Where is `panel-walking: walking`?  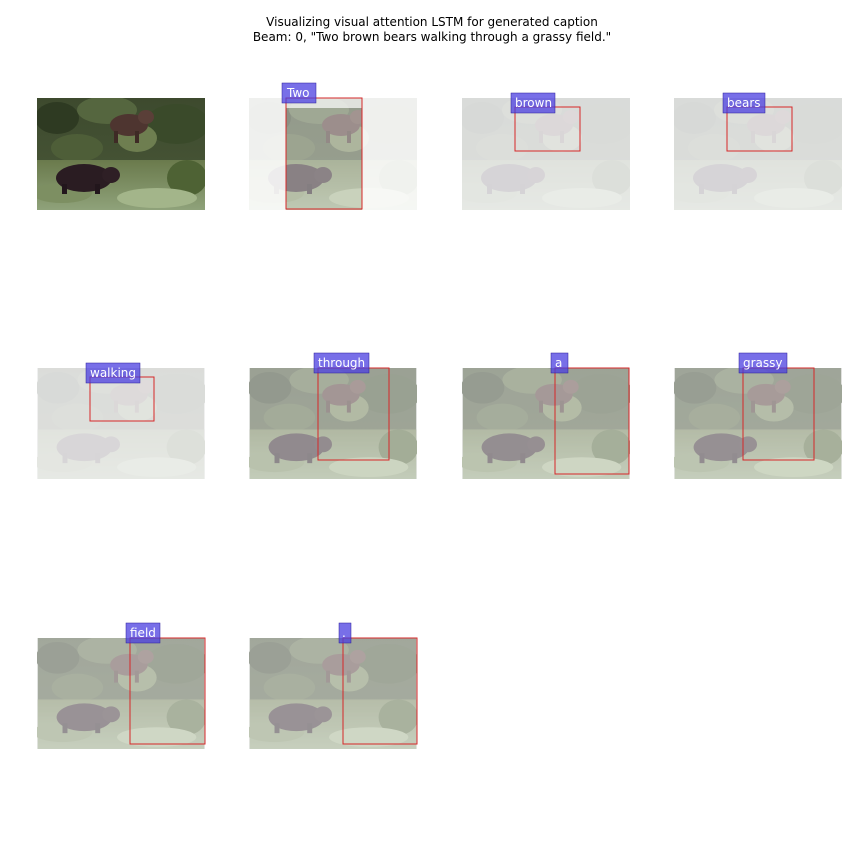 panel-walking: walking is located at coordinates (121, 420).